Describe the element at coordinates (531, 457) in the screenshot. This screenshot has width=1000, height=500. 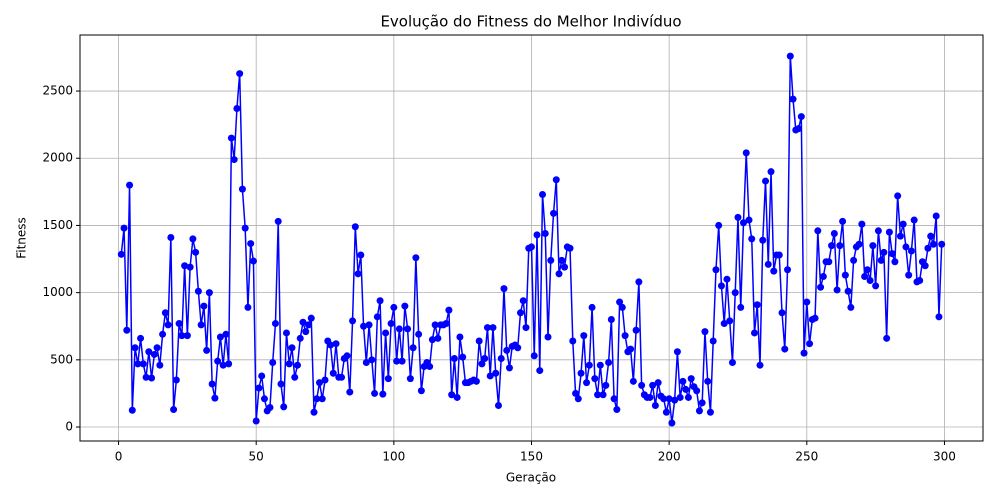
I see `x-tick-label: 150` at that location.